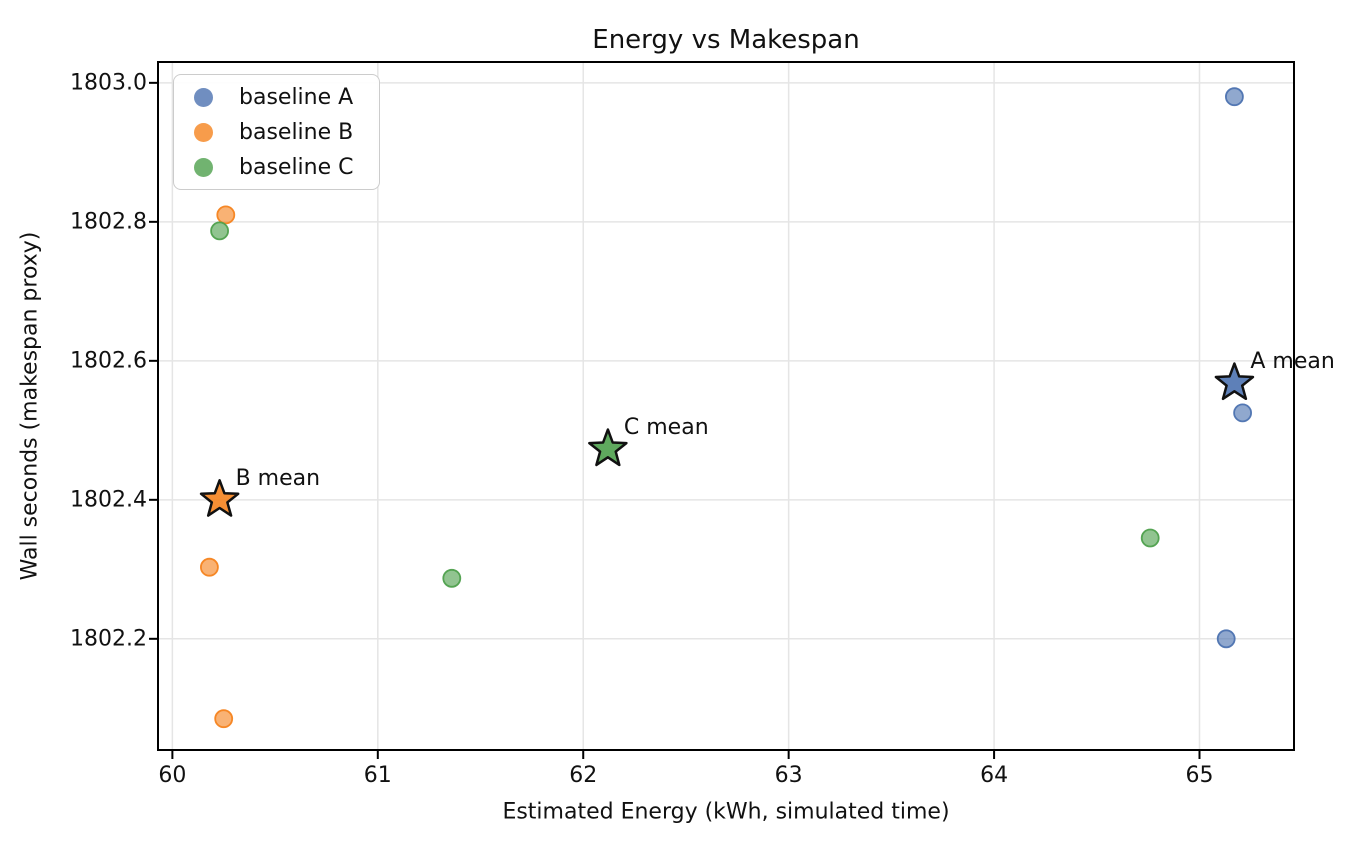  Describe the element at coordinates (296, 132) in the screenshot. I see `legend-label-baseline-b: baseline B` at that location.